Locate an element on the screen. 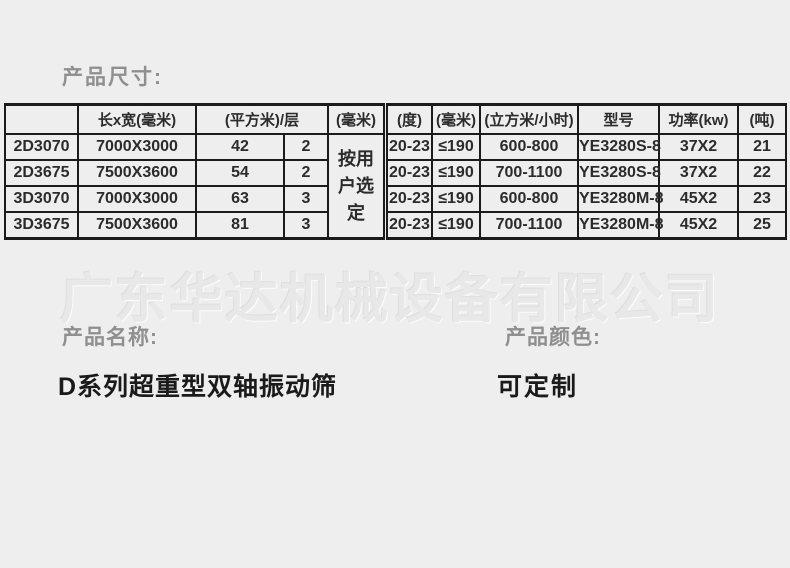 This screenshot has width=790, height=568. cell-weight: 25 is located at coordinates (762, 225).